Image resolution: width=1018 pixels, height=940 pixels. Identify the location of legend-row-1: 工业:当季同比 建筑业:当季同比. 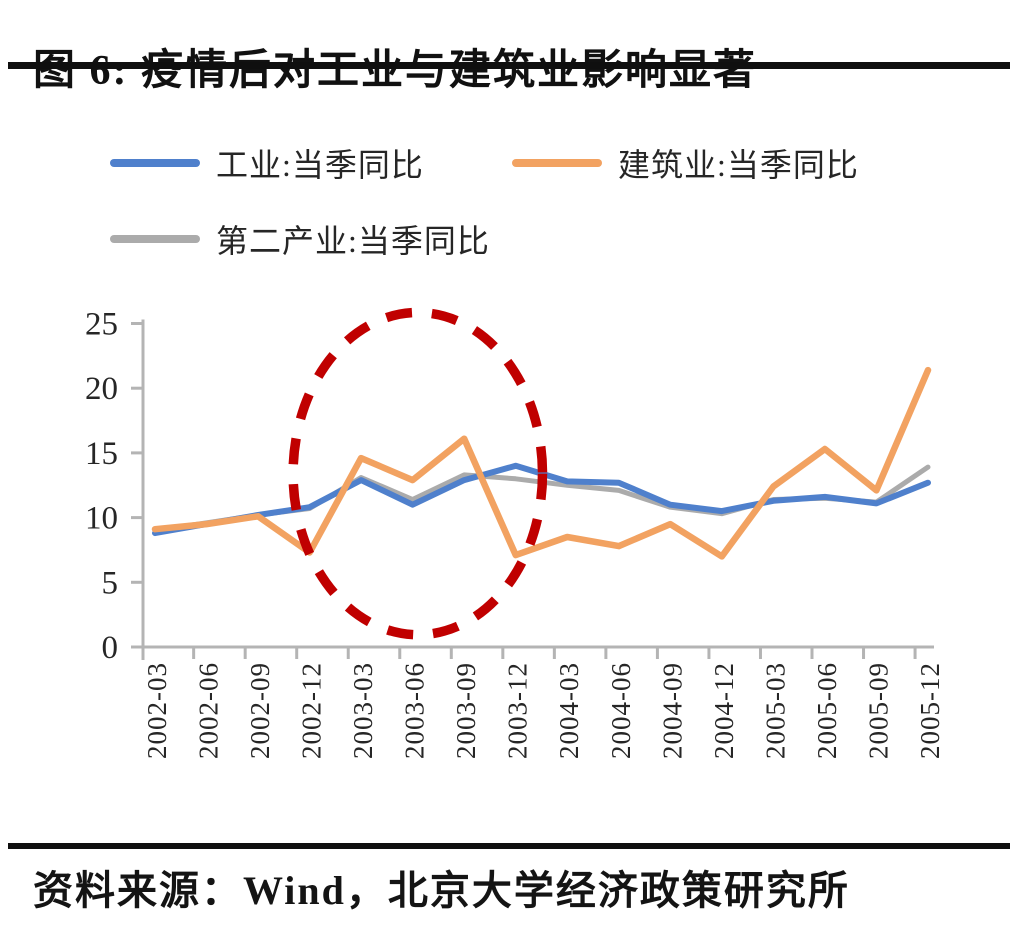
(540, 163).